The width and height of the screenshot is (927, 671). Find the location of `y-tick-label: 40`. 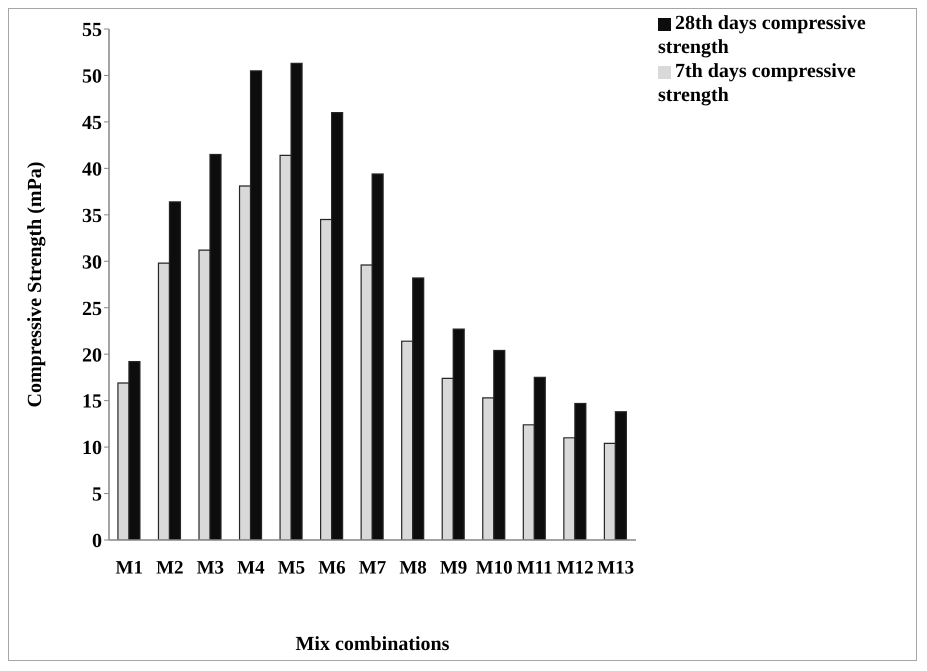

y-tick-label: 40 is located at coordinates (92, 169).